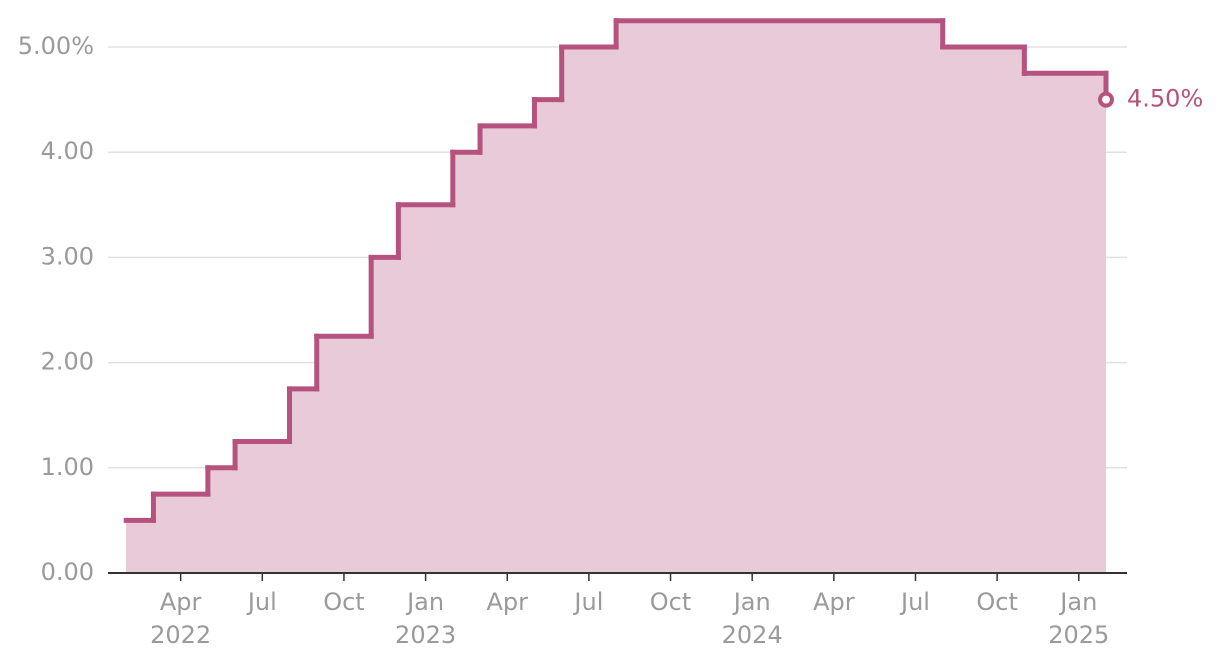 The width and height of the screenshot is (1220, 668). What do you see at coordinates (67, 572) in the screenshot?
I see `y-tick-label: 0.00` at bounding box center [67, 572].